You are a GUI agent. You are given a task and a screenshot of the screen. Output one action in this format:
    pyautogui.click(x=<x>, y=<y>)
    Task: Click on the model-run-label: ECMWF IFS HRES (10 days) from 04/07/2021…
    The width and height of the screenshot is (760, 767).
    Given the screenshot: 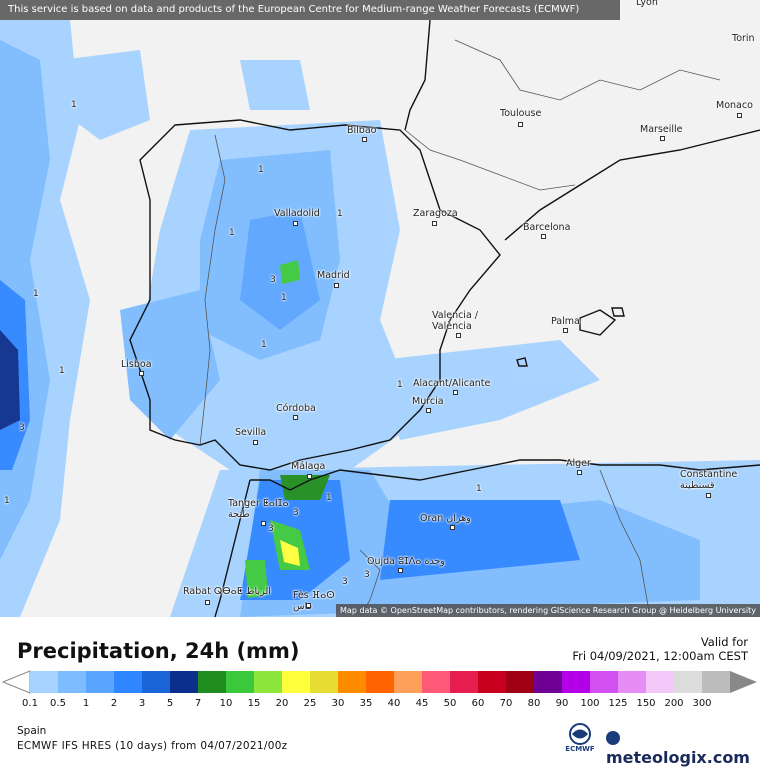 What is the action you would take?
    pyautogui.click(x=152, y=746)
    